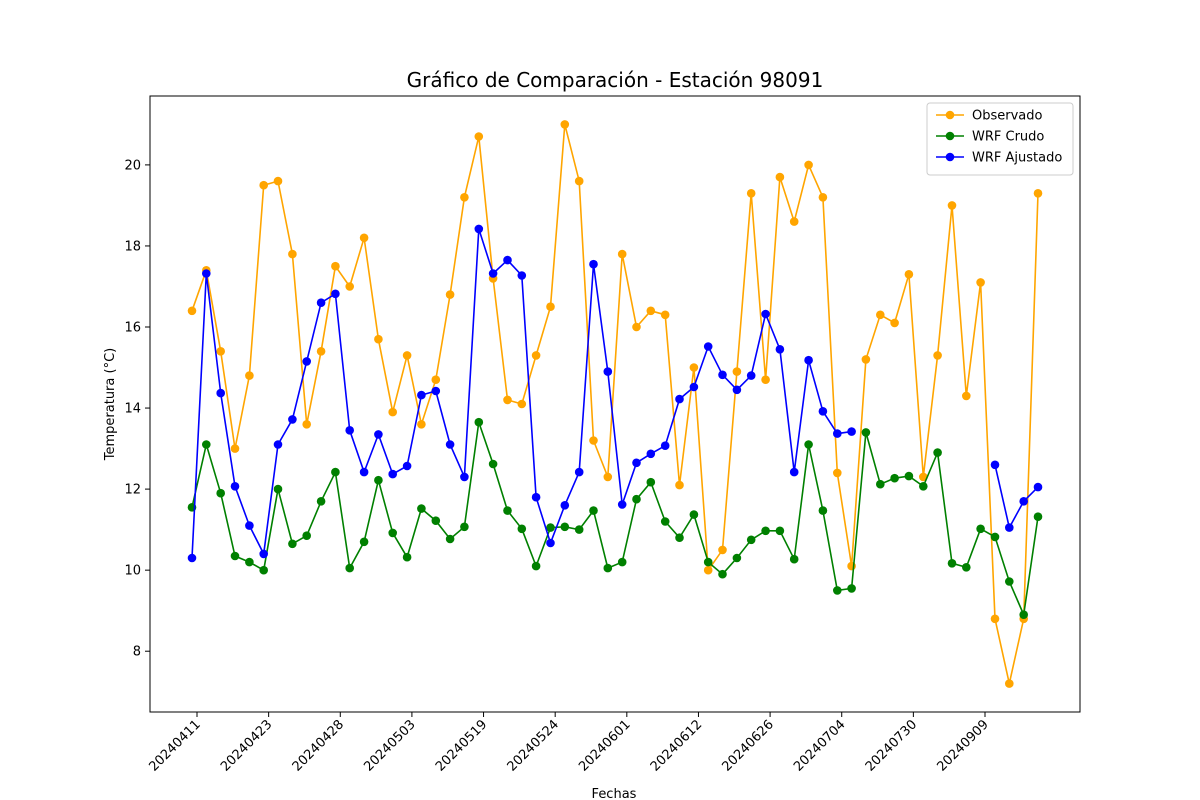 This screenshot has width=1200, height=800. I want to click on legend-label: WRF Crudo, so click(1008, 137).